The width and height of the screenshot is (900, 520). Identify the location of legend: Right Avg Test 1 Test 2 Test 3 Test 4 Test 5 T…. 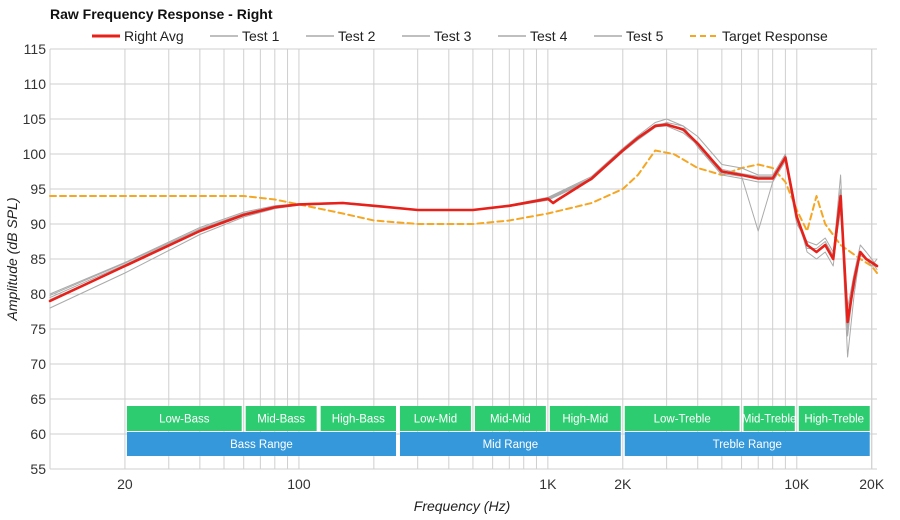
(460, 36).